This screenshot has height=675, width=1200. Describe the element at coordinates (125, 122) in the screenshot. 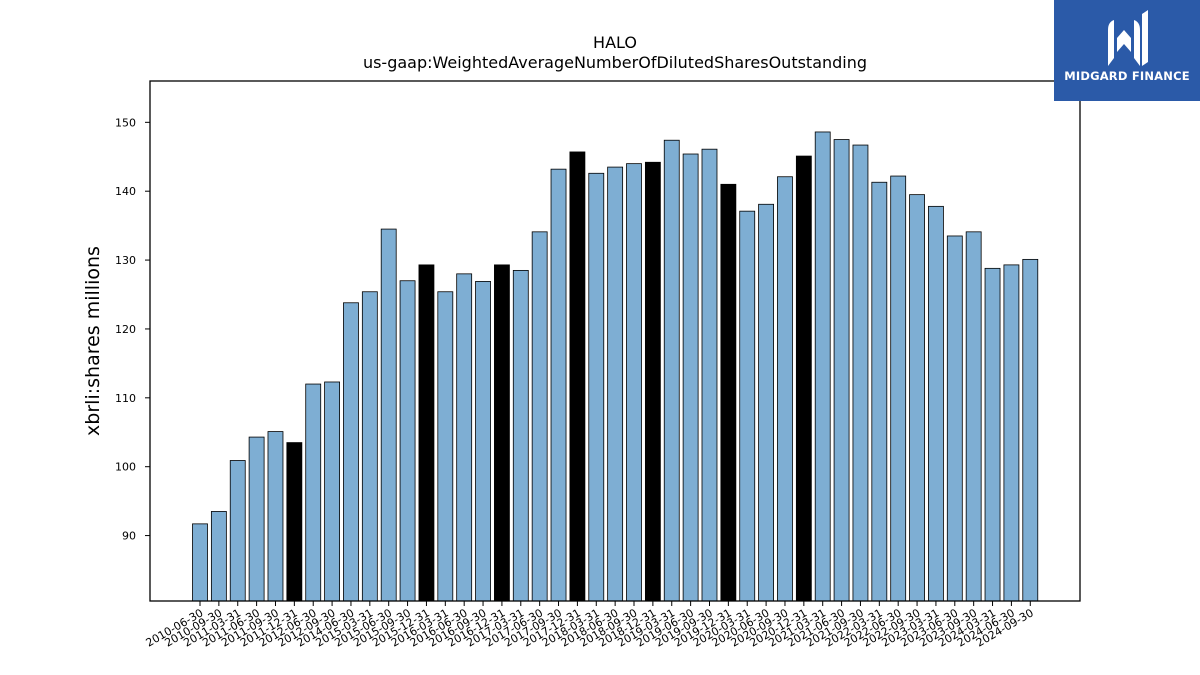

I see `y-tick-label: 150` at that location.